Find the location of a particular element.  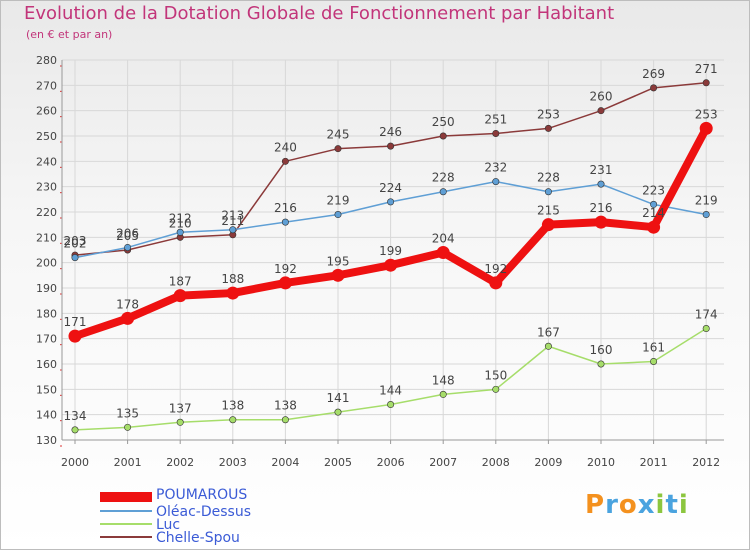

y-tick-label: 190 is located at coordinates (46, 288).